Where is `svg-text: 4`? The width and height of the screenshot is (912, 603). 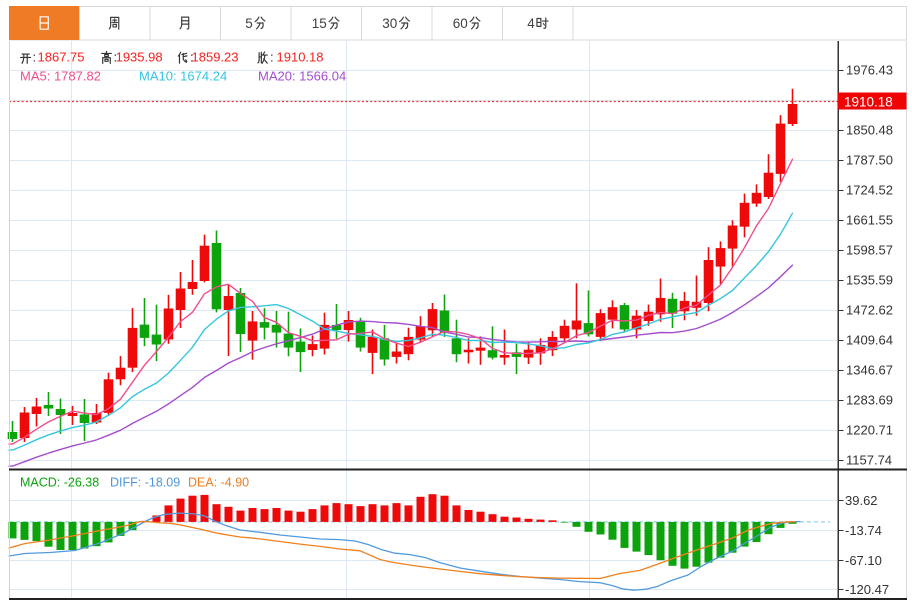 svg-text: 4 is located at coordinates (531, 23).